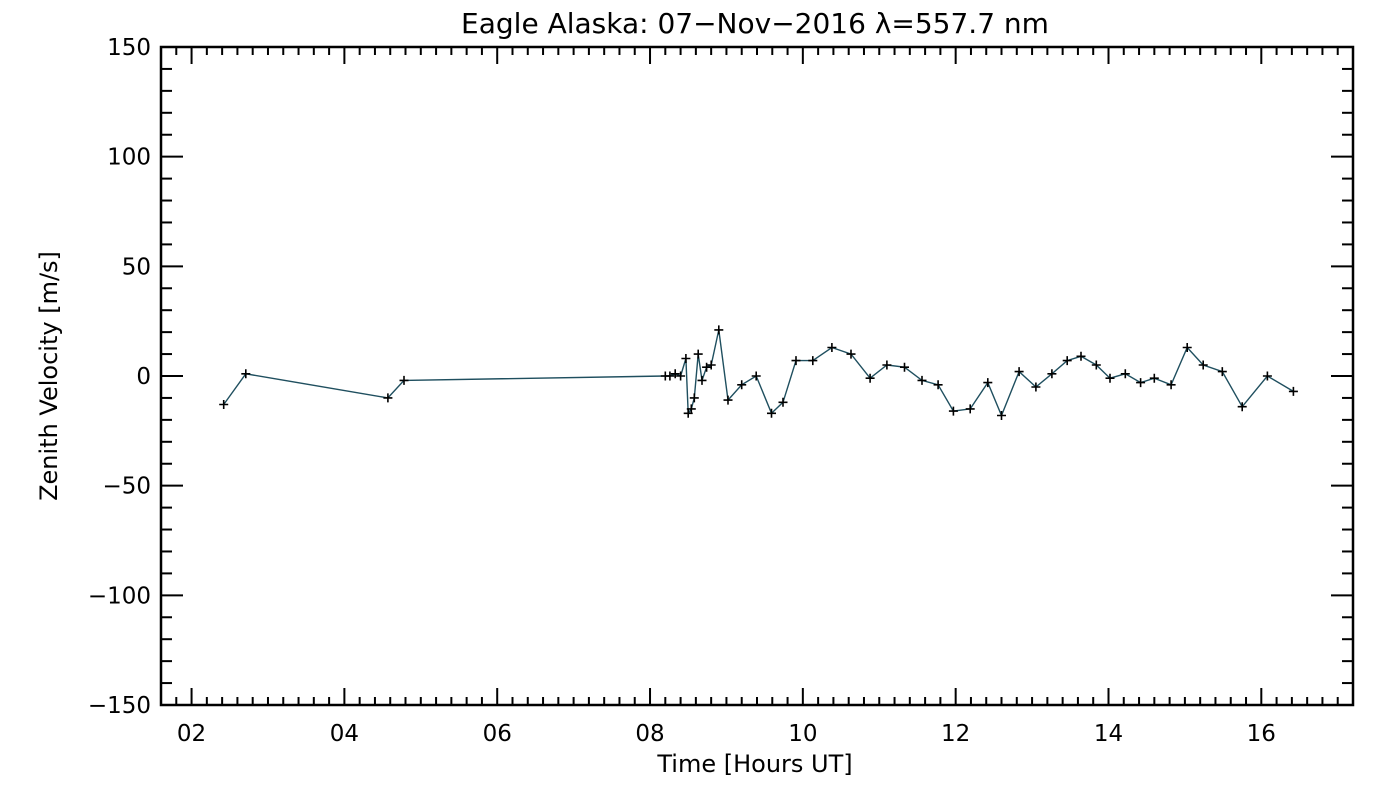 This screenshot has width=1400, height=800. What do you see at coordinates (136, 267) in the screenshot?
I see `y-tick-label: 50` at bounding box center [136, 267].